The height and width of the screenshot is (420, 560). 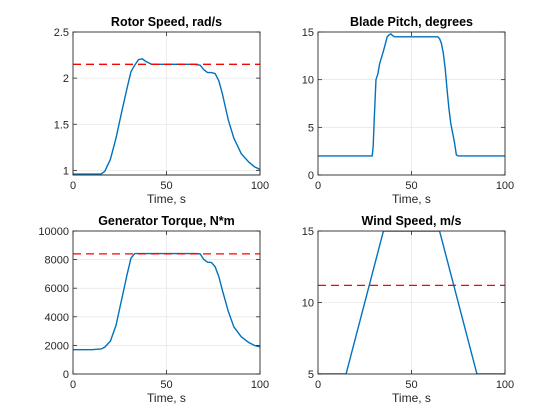 I want to click on chart-title: Wind Speed, m/s, so click(x=412, y=221).